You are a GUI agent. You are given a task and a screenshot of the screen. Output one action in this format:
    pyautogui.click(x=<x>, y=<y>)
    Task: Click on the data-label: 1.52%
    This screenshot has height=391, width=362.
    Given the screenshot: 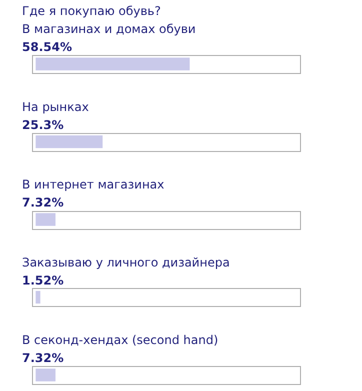 What is the action you would take?
    pyautogui.click(x=43, y=280)
    